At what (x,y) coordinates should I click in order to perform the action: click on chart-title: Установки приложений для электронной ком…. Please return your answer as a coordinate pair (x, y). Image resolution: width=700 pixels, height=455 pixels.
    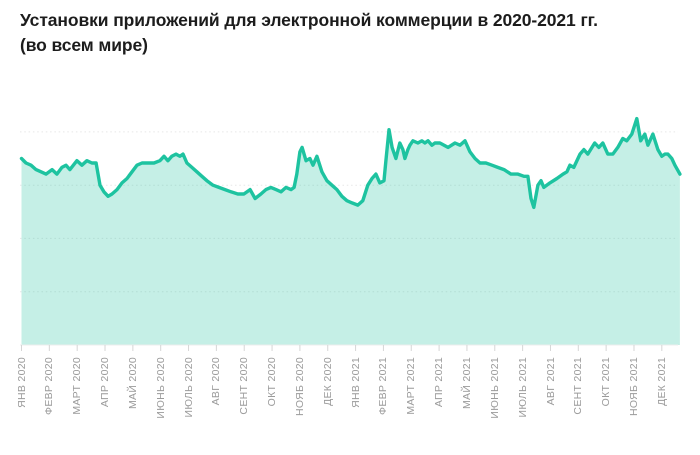
    Looking at the image, I should click on (309, 20).